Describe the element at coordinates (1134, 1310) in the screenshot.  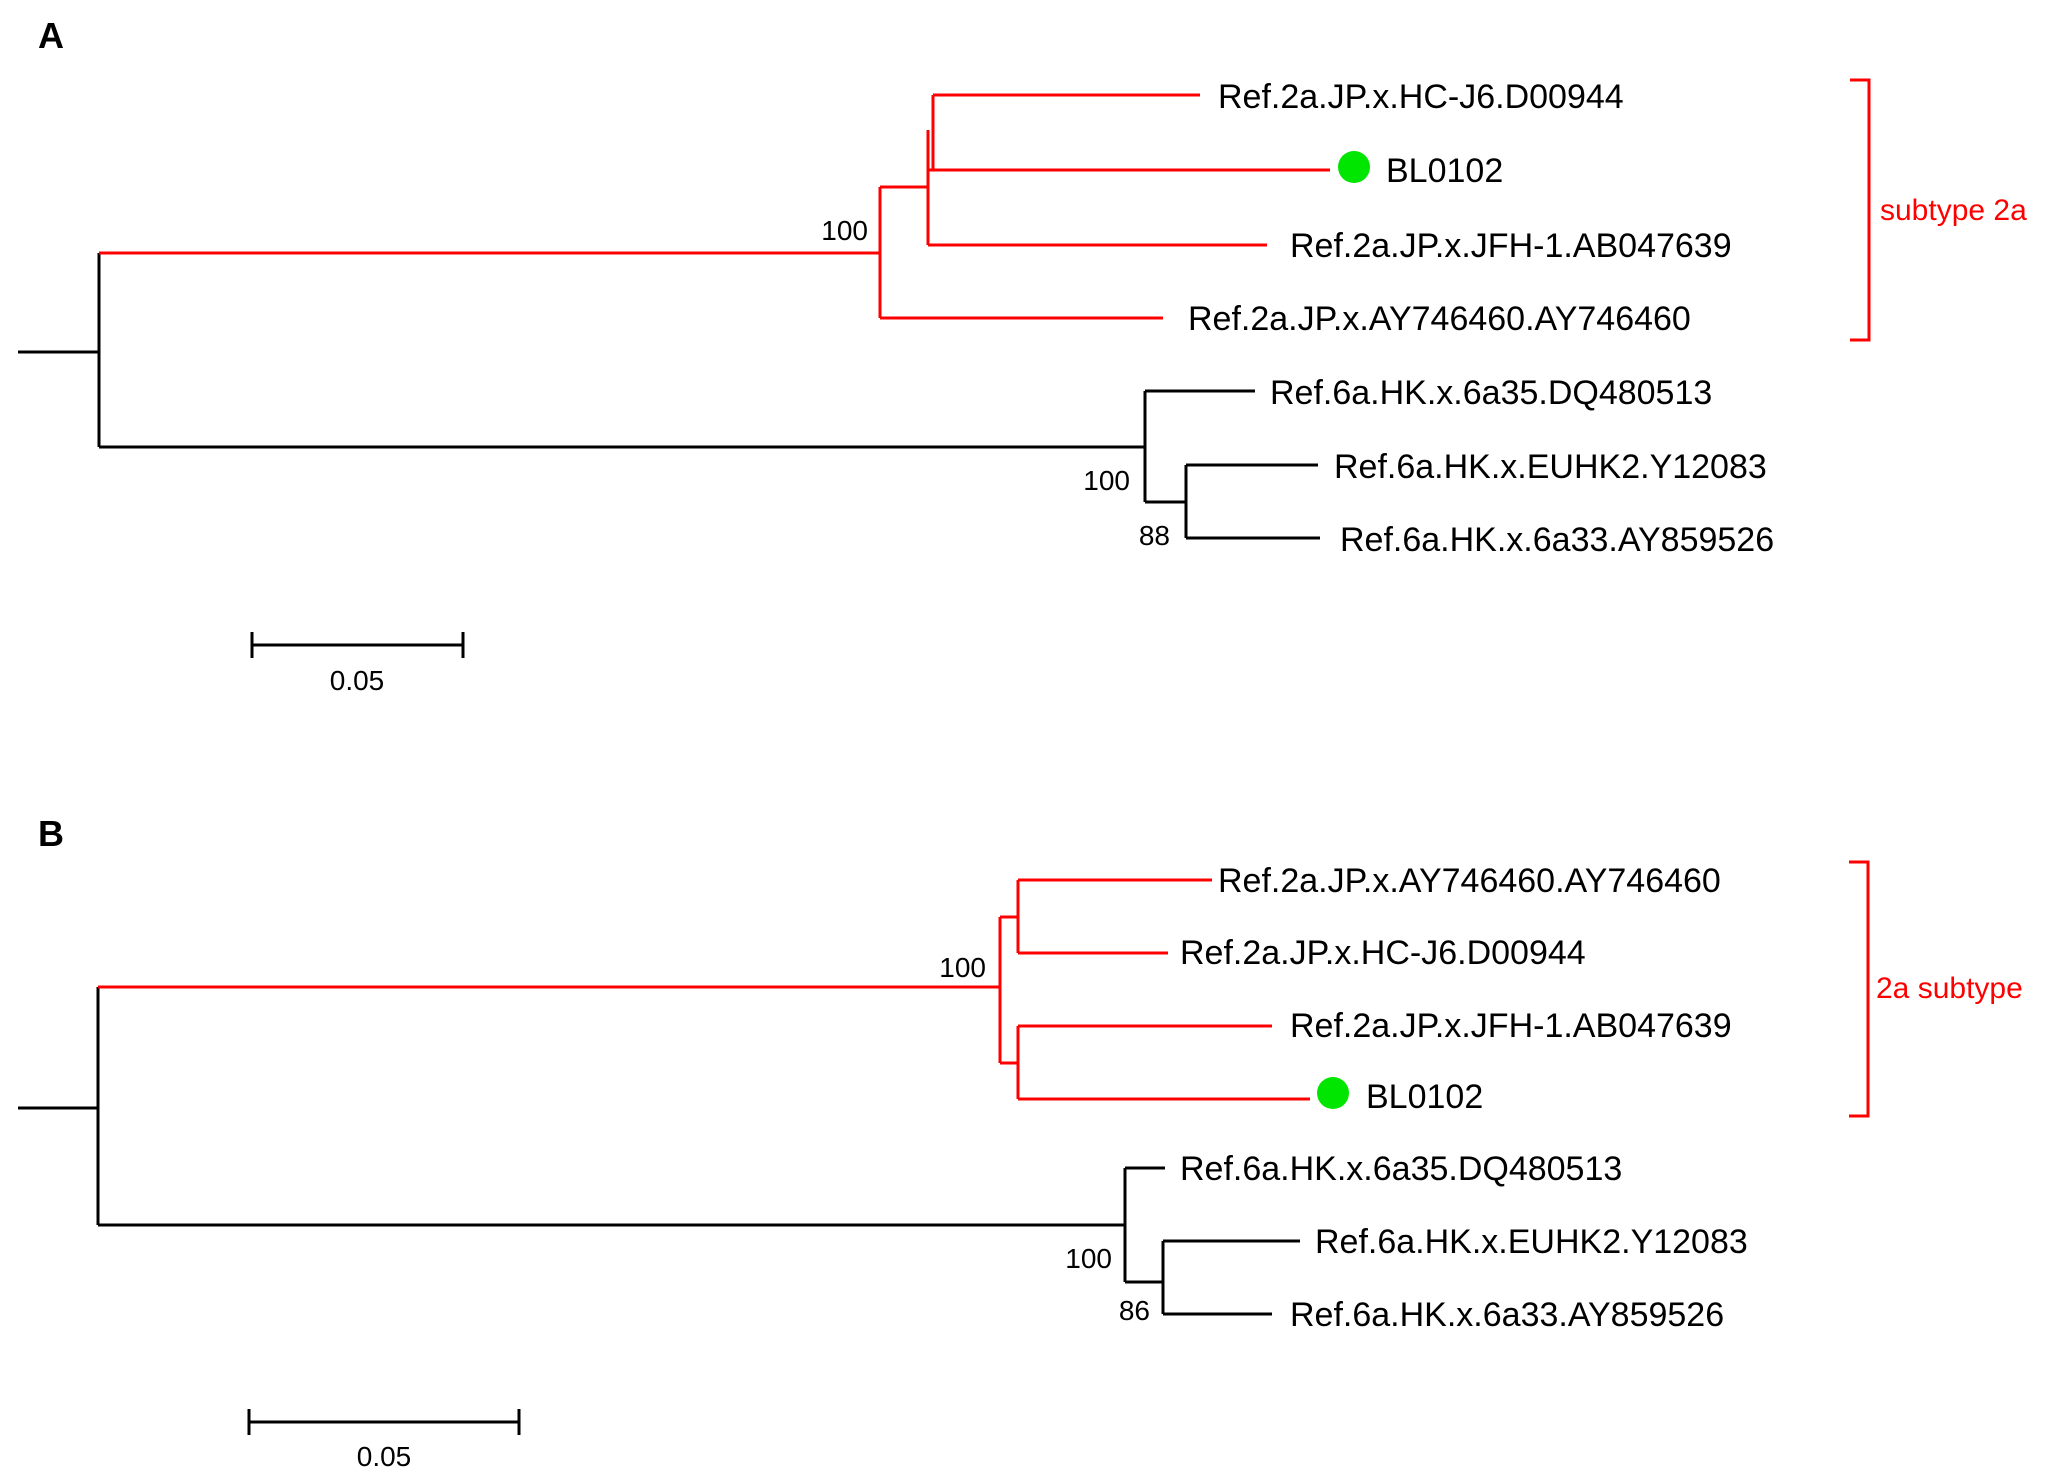
I see `bootstrap-value: 86` at that location.